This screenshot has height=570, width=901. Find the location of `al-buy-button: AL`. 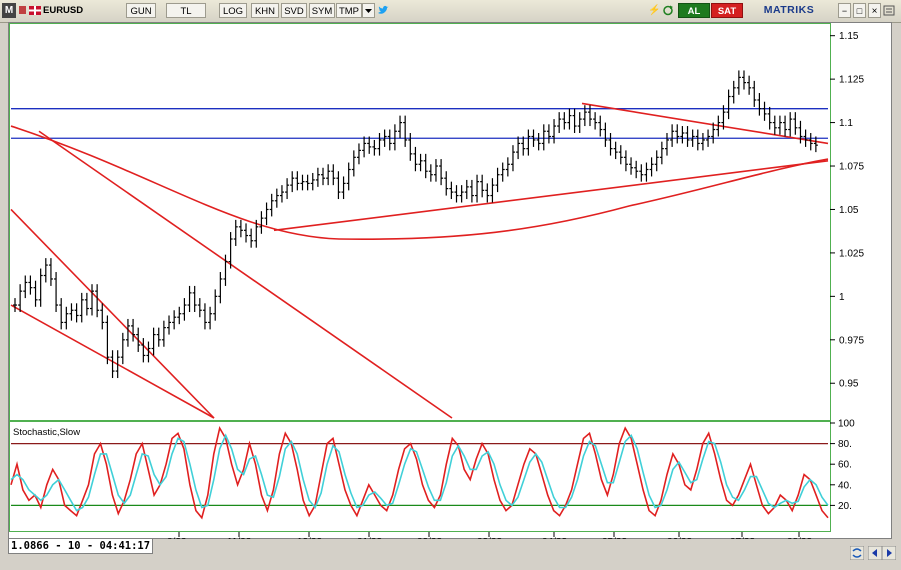

al-buy-button: AL is located at coordinates (694, 10).